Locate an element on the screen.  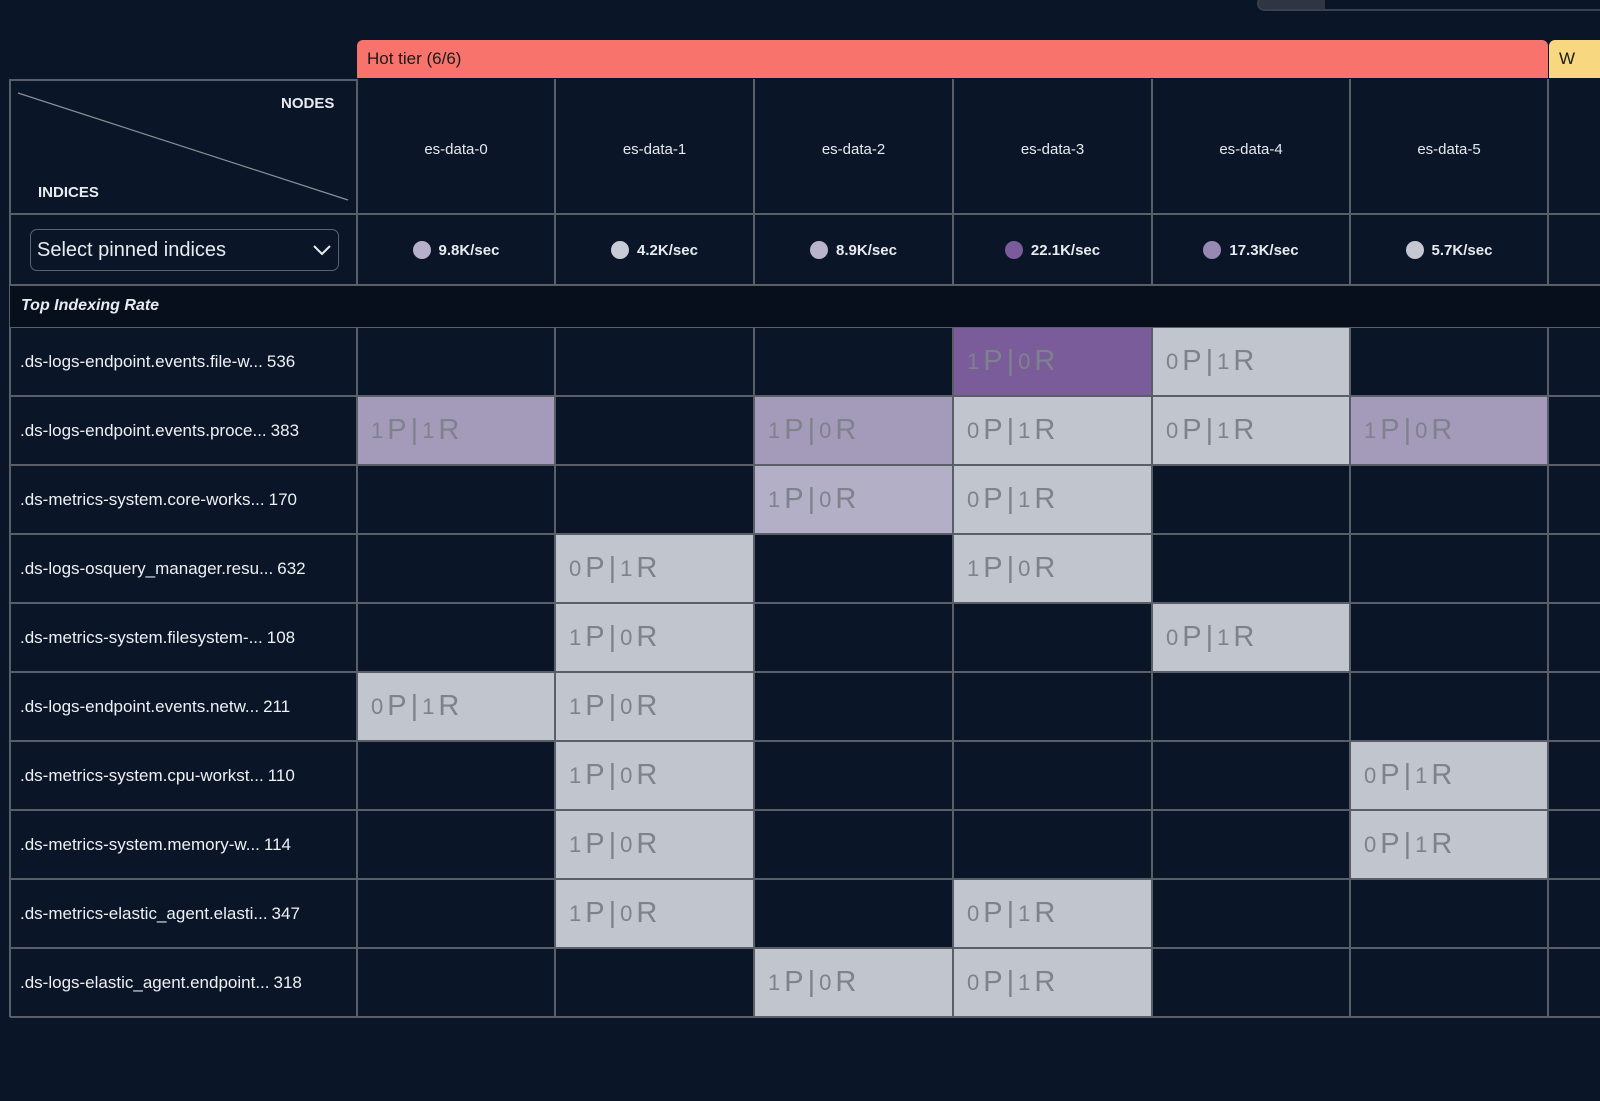
index-shard-count: 632 is located at coordinates (291, 568).